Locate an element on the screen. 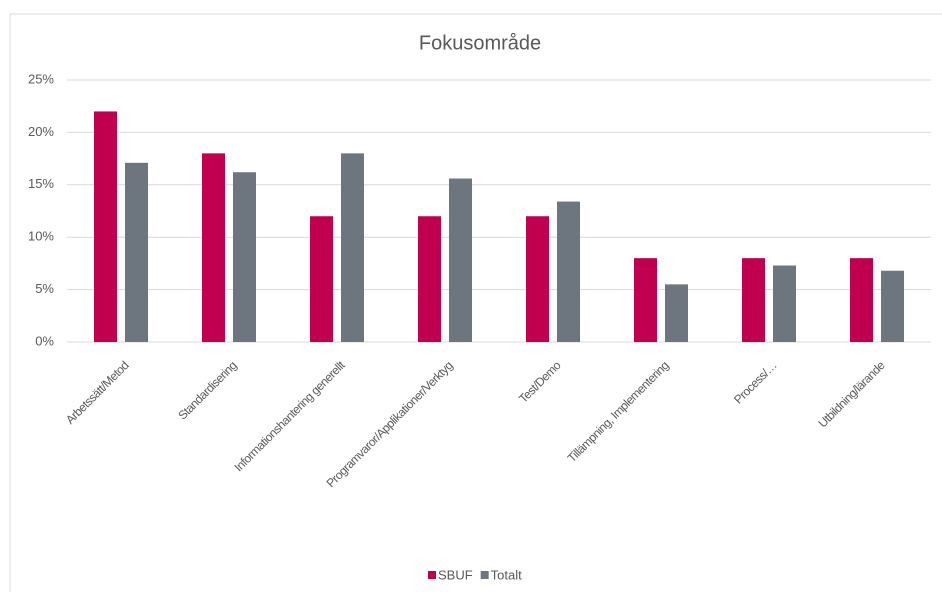  legend-label: SBUF is located at coordinates (455, 574).